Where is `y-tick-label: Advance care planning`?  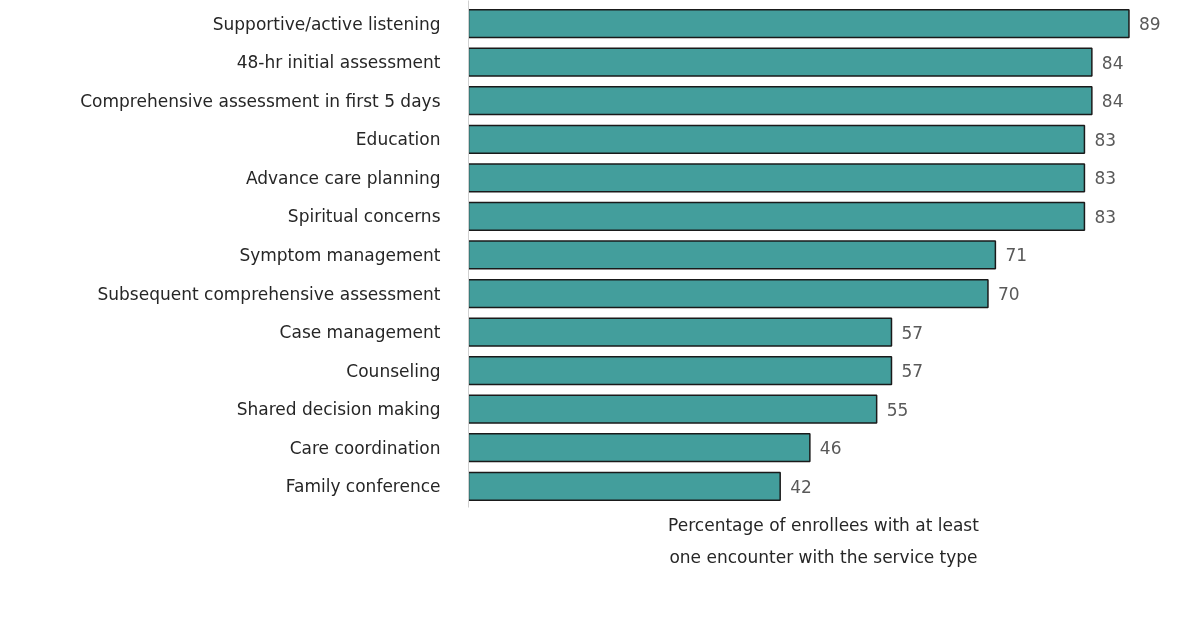
y-tick-label: Advance care planning is located at coordinates (343, 177).